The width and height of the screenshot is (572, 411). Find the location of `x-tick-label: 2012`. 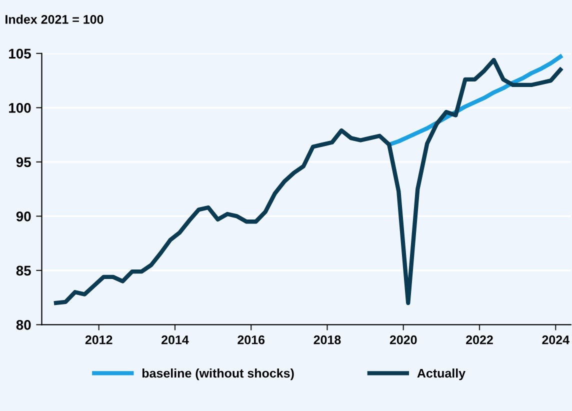

x-tick-label: 2012 is located at coordinates (98, 339).